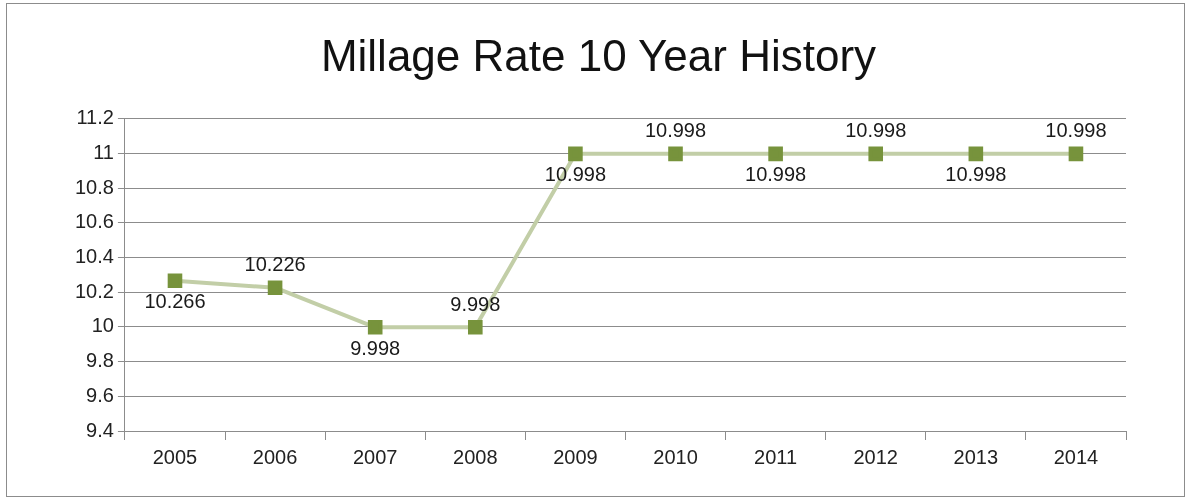 This screenshot has height=503, width=1191. Describe the element at coordinates (275, 456) in the screenshot. I see `x-tick-label: 2006` at that location.